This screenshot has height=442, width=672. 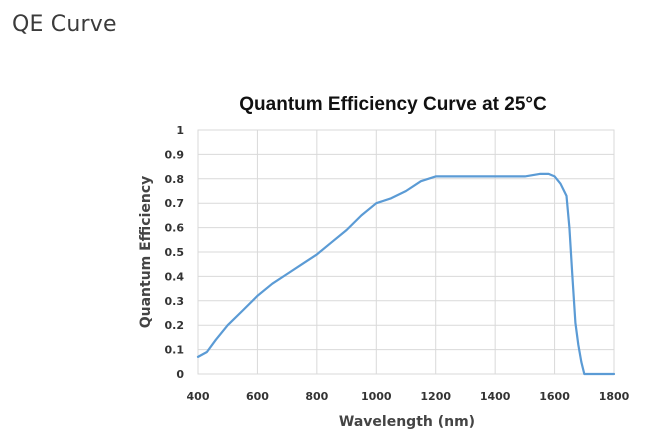 I want to click on x-tick-label: 1200, so click(x=435, y=396).